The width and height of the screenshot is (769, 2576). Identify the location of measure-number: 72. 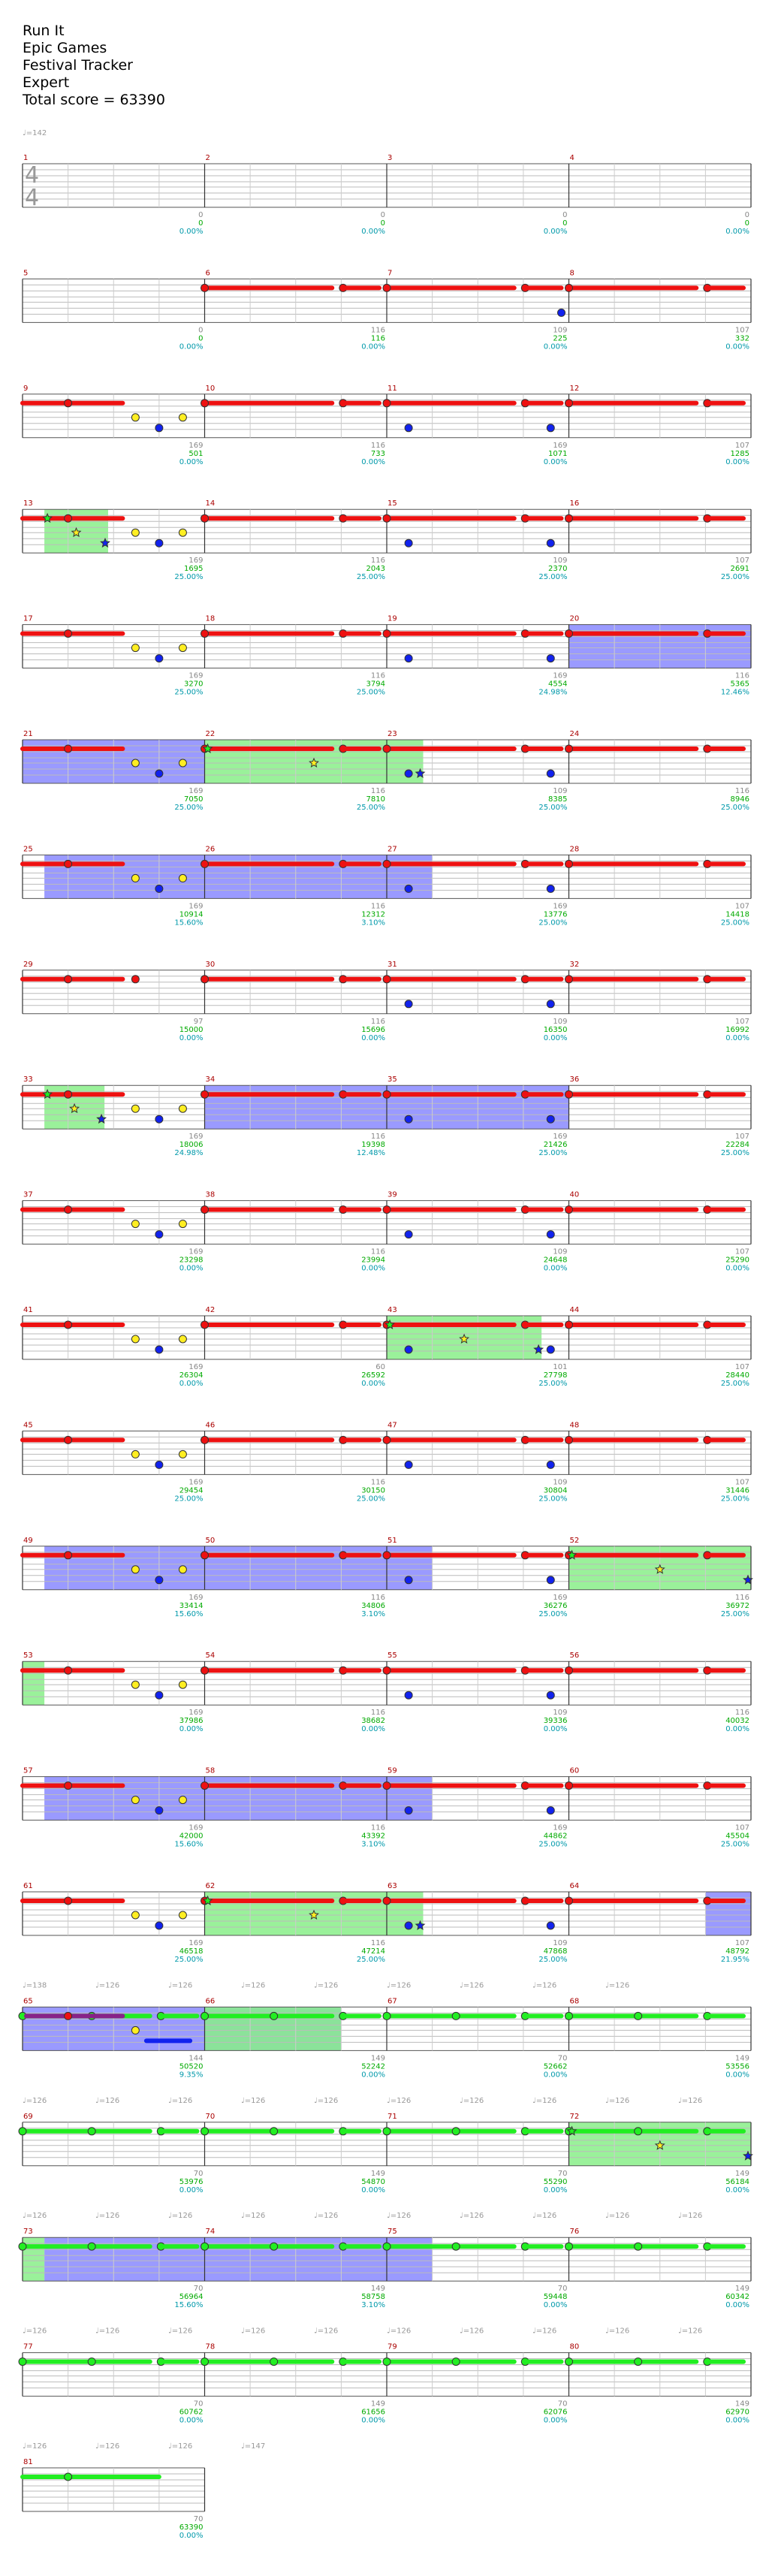
(575, 2117).